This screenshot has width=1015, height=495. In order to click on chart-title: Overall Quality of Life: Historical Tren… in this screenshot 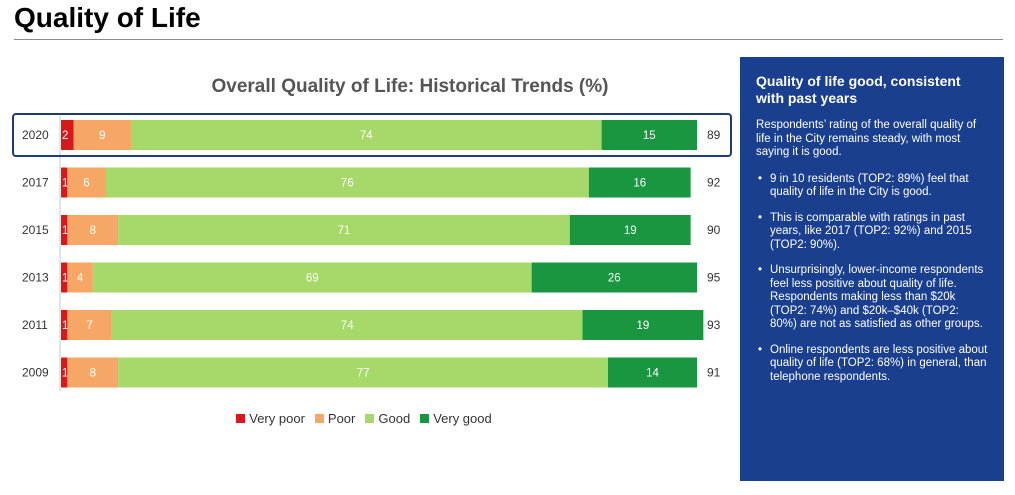, I will do `click(410, 86)`.